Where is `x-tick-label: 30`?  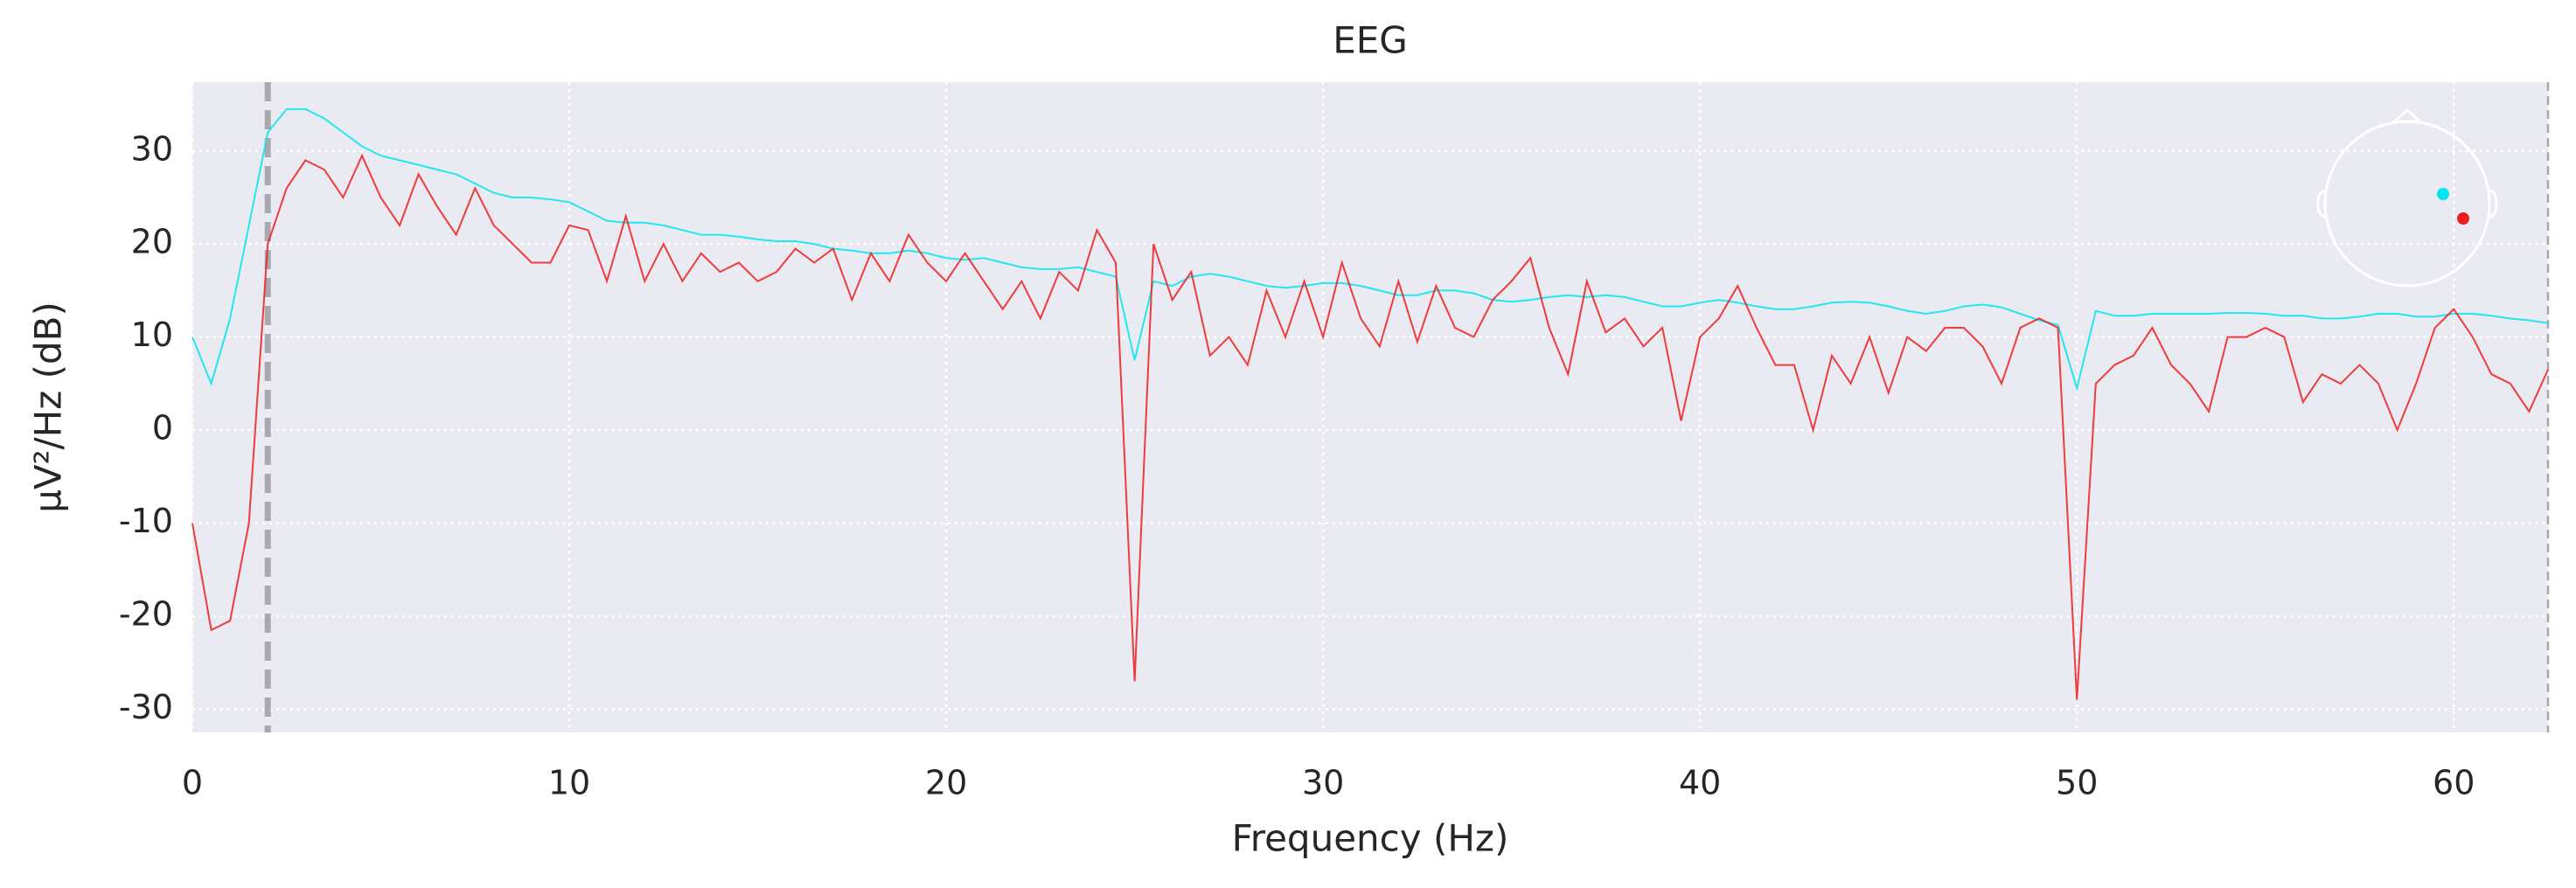
x-tick-label: 30 is located at coordinates (1323, 783).